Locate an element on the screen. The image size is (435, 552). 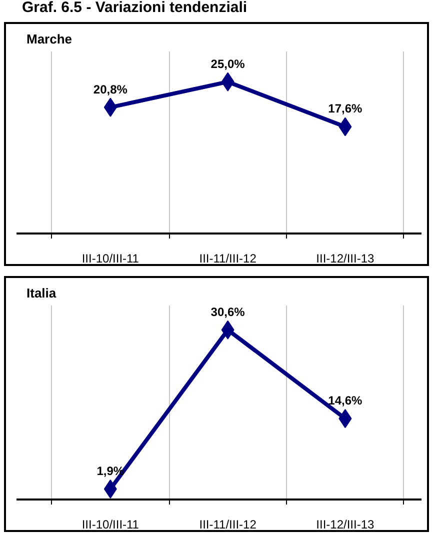
data-label: 30,6% is located at coordinates (228, 311).